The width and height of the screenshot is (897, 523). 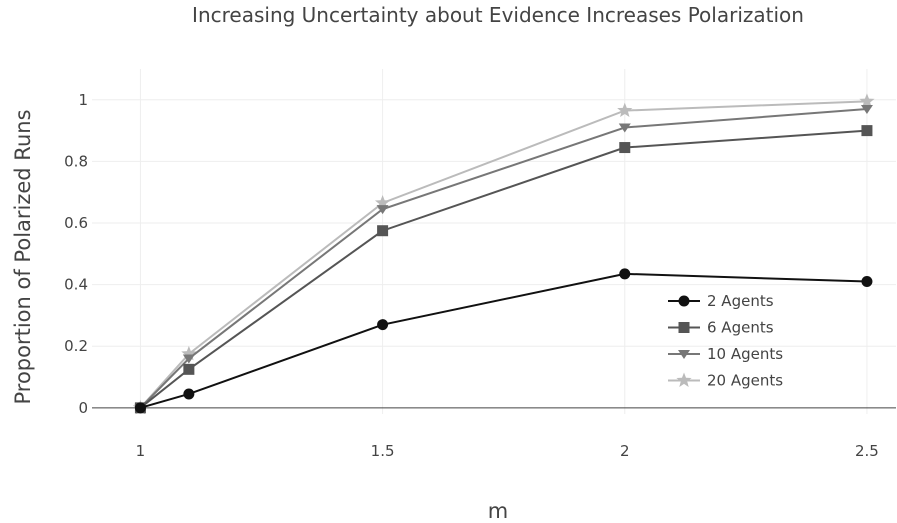 What do you see at coordinates (383, 451) in the screenshot?
I see `x-tick-label: 1.5` at bounding box center [383, 451].